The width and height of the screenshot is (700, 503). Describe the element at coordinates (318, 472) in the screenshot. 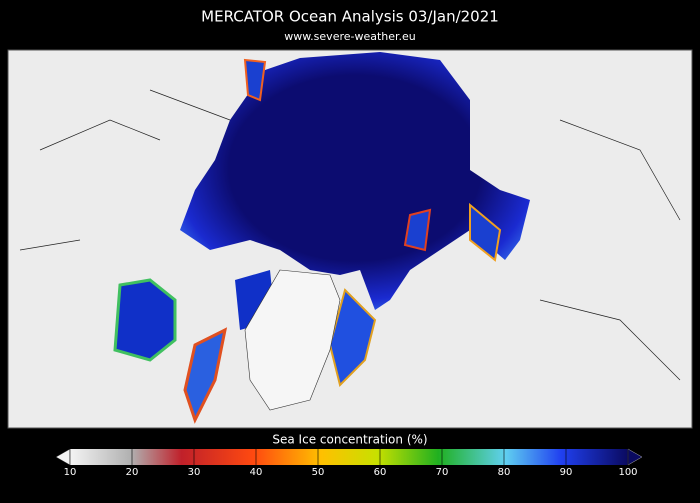

I see `colorbar-tick-label: 50` at that location.